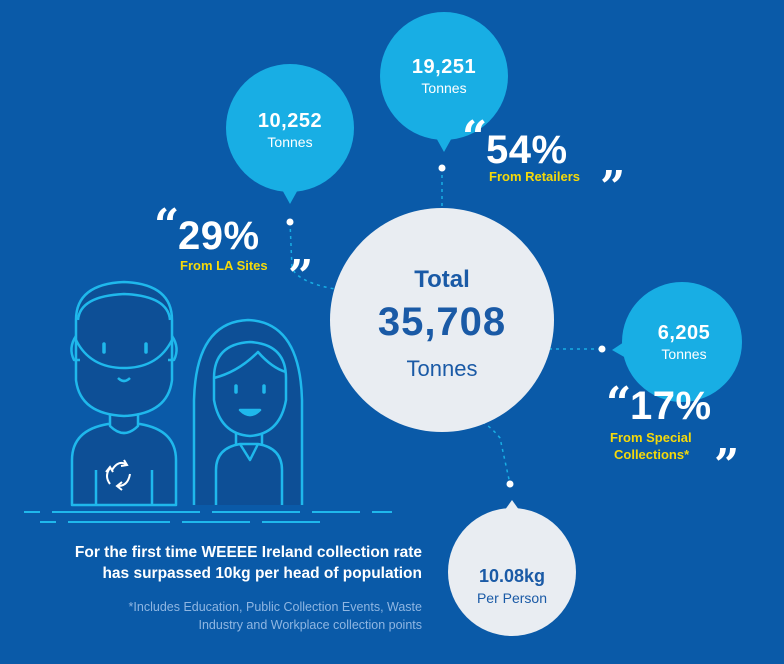 The height and width of the screenshot is (664, 784). I want to click on bubble-retailers, so click(444, 82).